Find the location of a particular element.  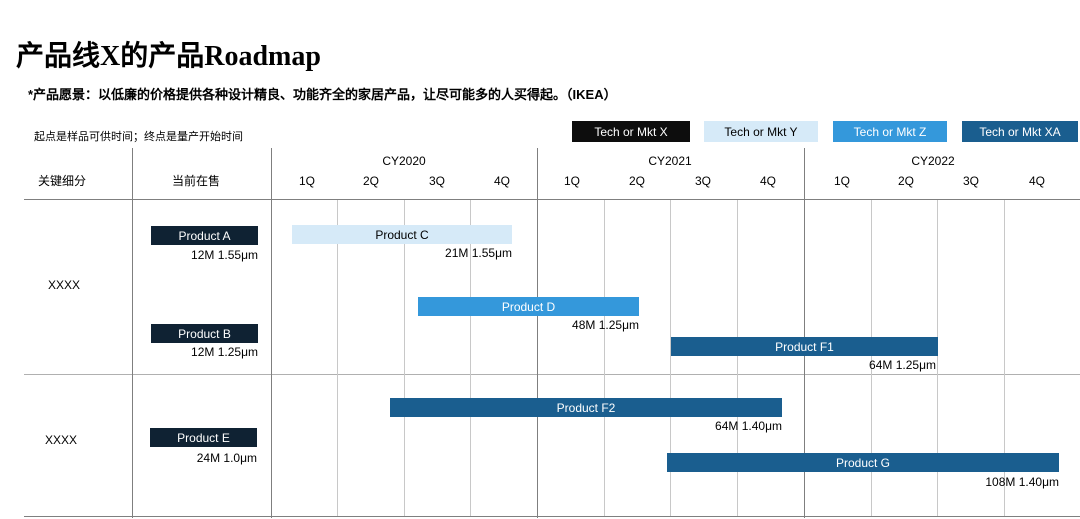

timeline-note: 起点是样品可供时间；终点是量产开始时间 is located at coordinates (138, 137).